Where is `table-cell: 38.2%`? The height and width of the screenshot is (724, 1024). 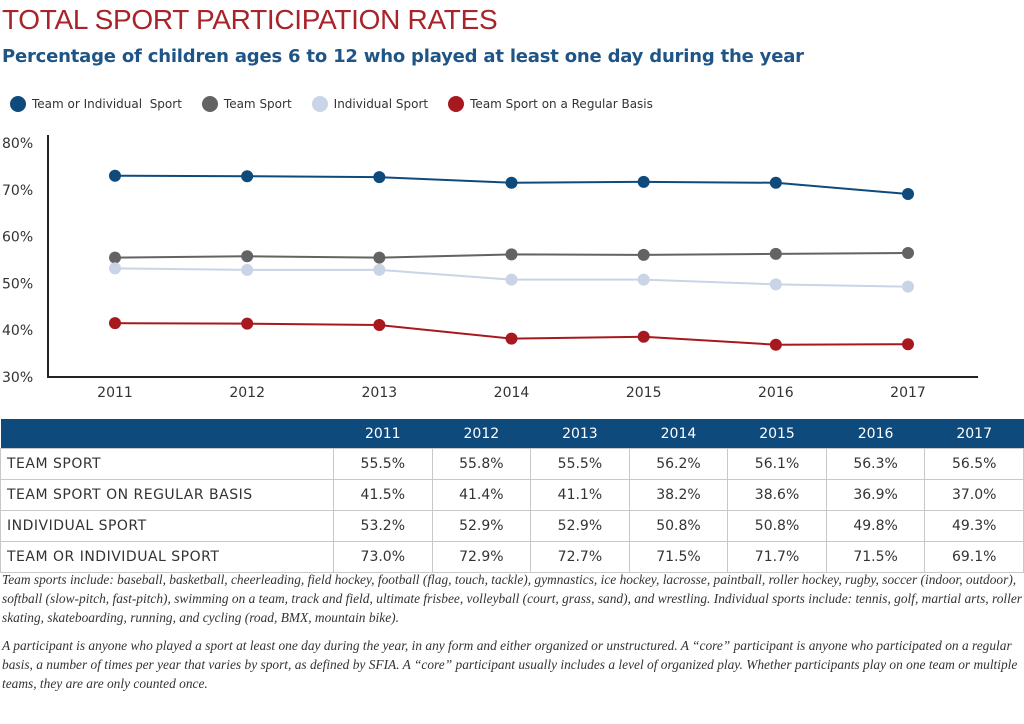
table-cell: 38.2% is located at coordinates (678, 495).